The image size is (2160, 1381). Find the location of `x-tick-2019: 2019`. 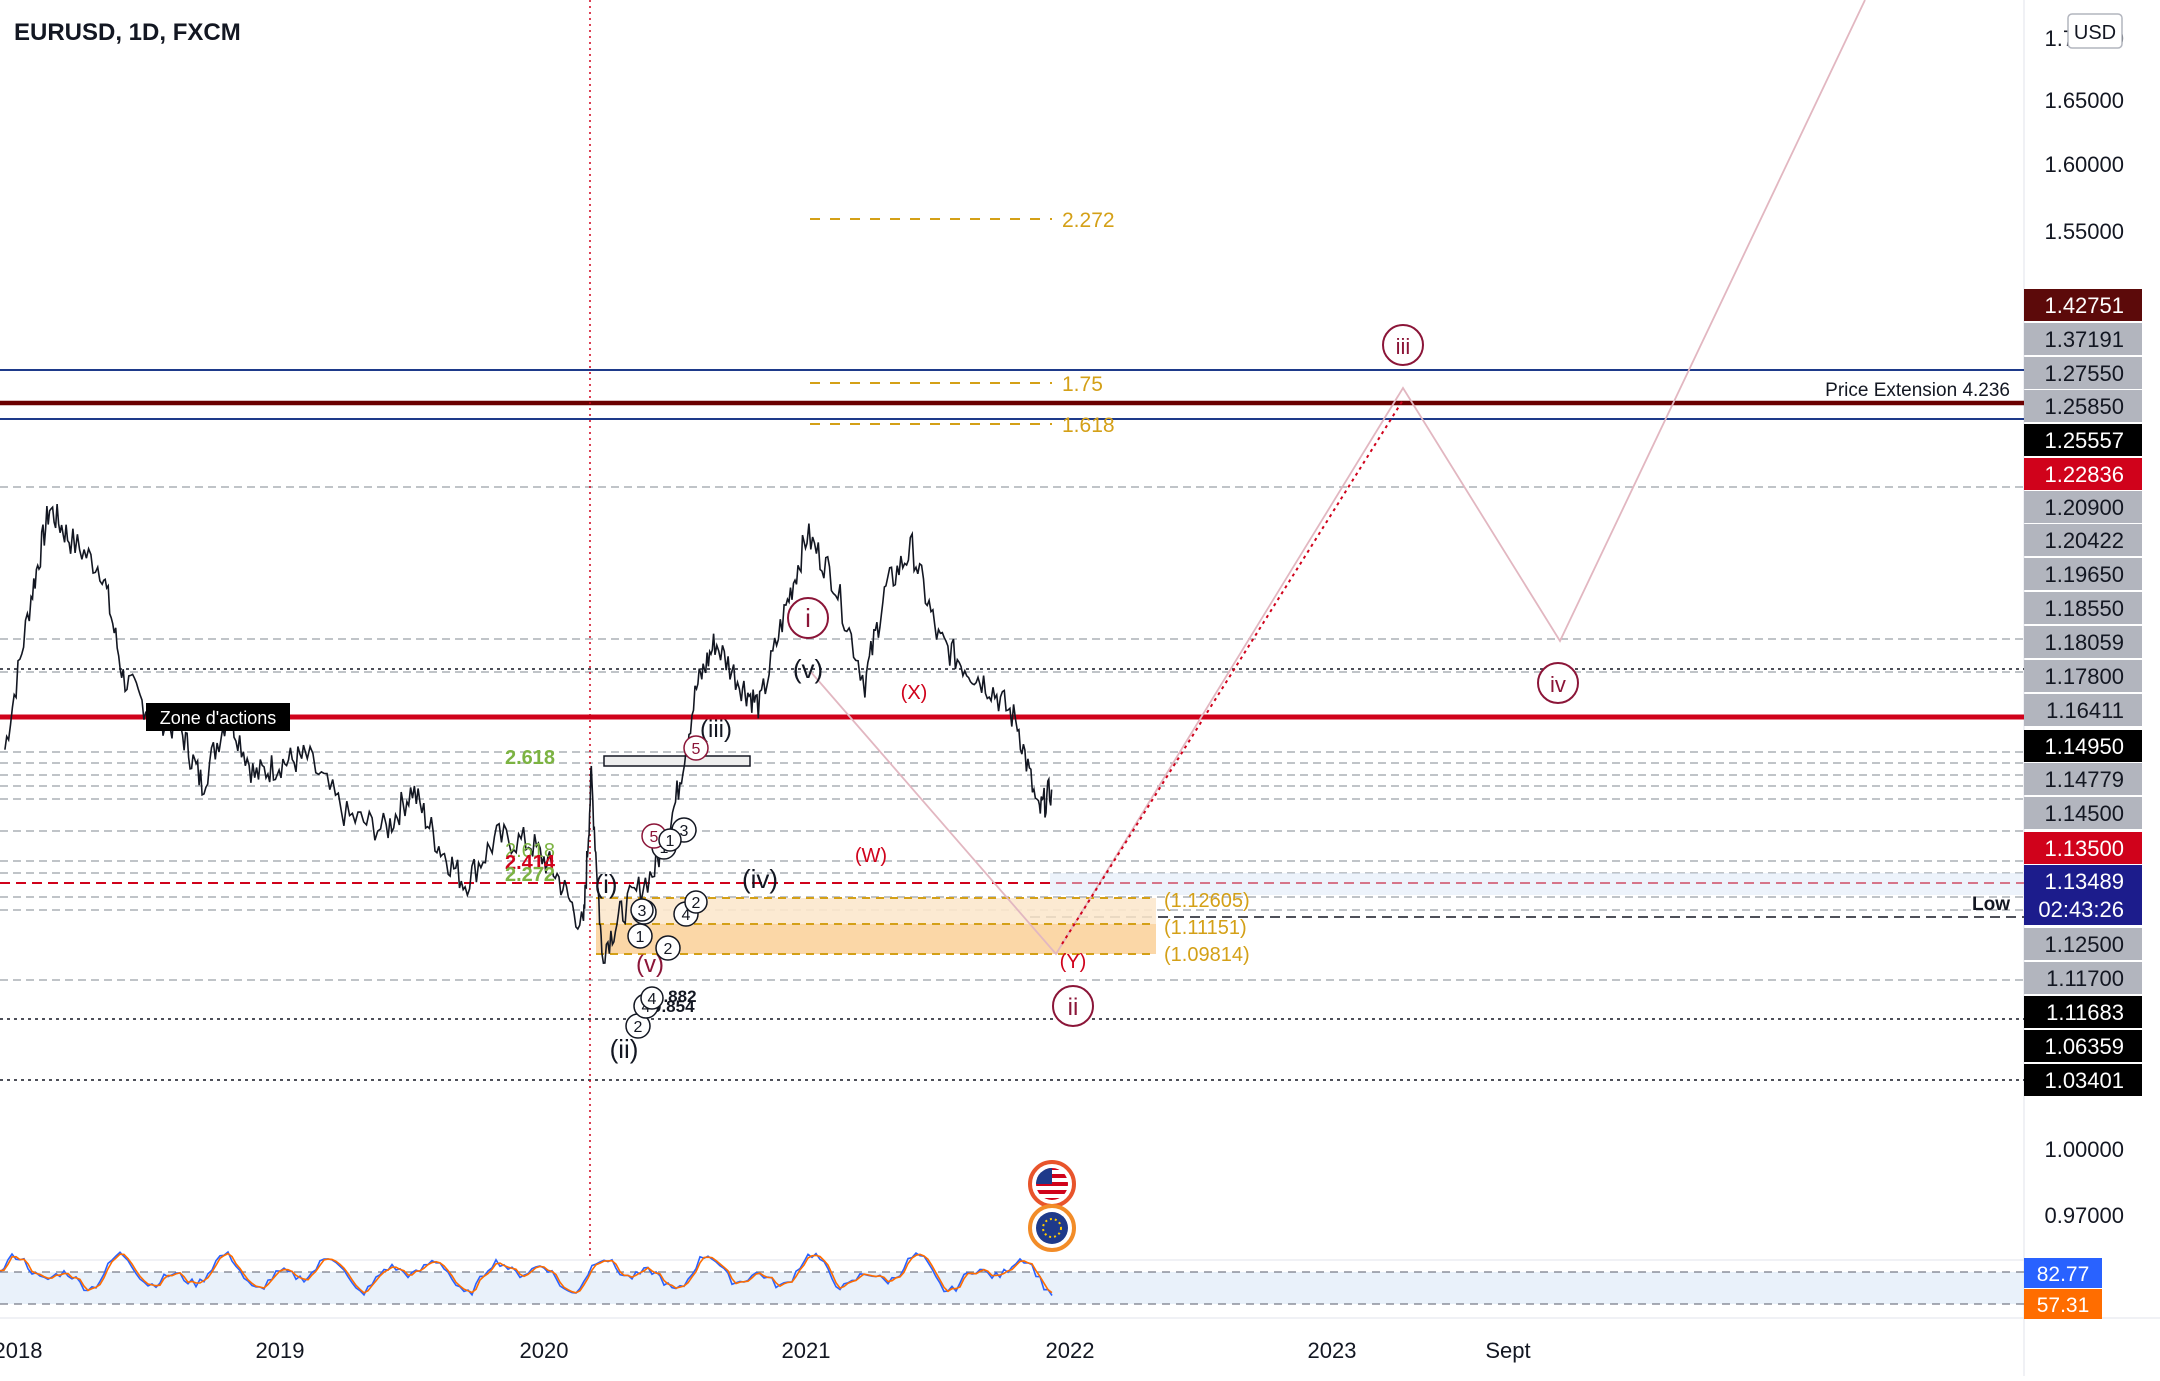

x-tick-2019: 2019 is located at coordinates (280, 1350).